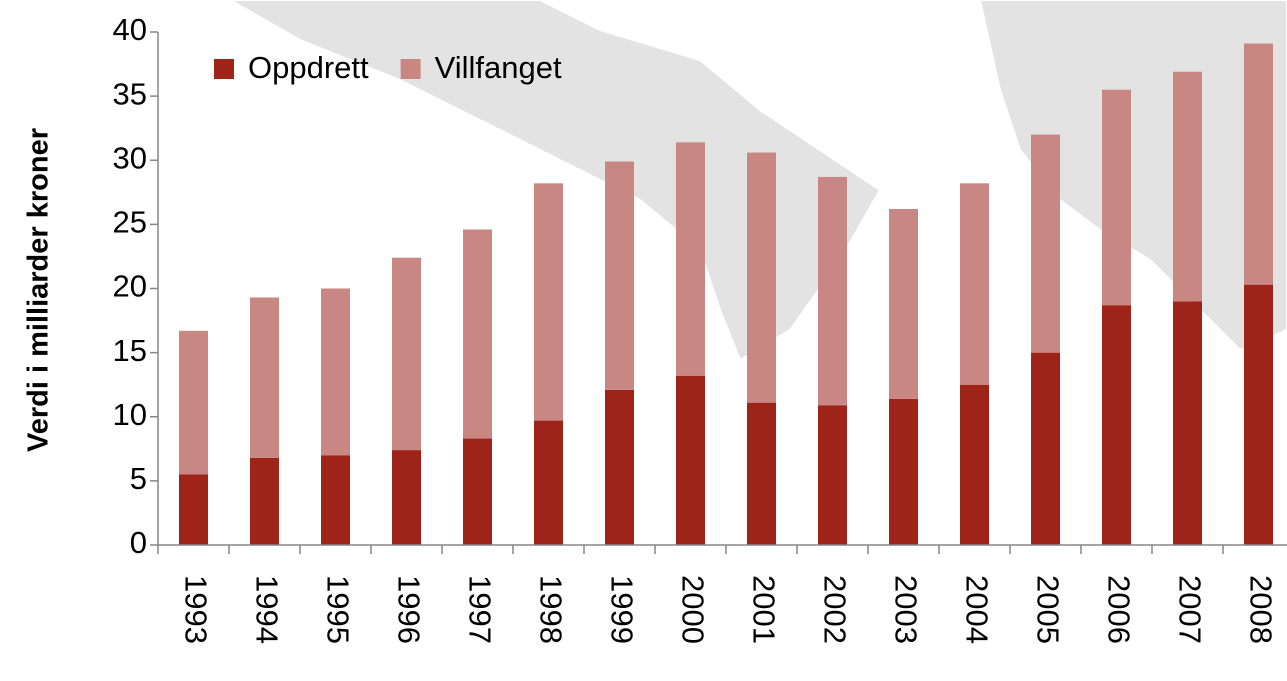 The image size is (1287, 681). I want to click on x-tick-label: 2004, so click(976, 609).